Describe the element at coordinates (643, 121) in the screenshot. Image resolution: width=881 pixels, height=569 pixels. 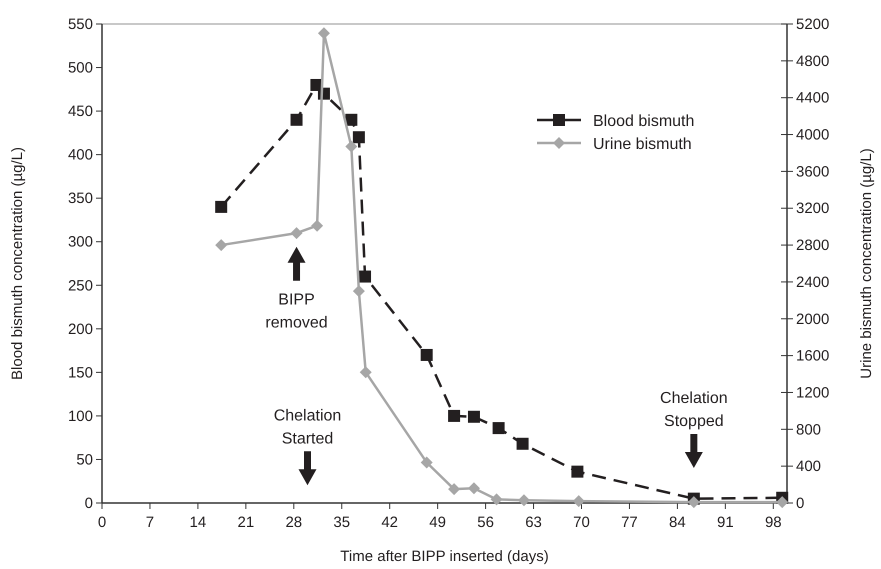
I see `legend-label: Blood bismuth` at that location.